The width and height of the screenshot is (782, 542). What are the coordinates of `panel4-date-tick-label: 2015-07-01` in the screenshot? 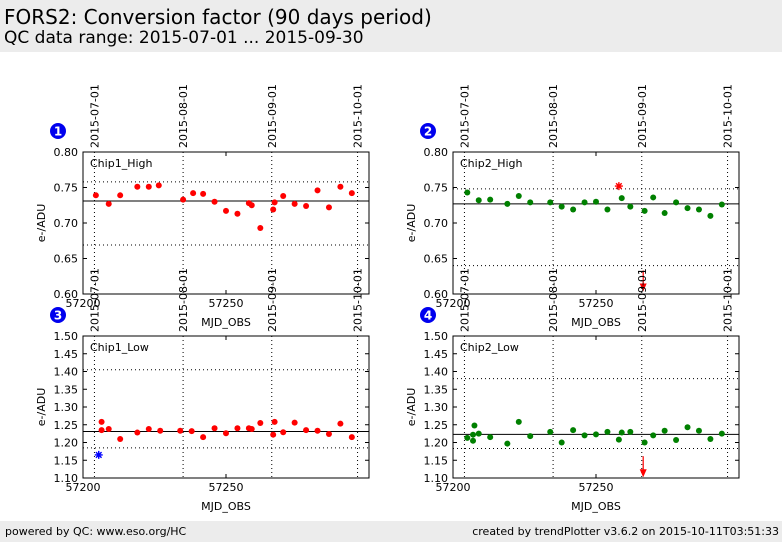 It's located at (464, 300).